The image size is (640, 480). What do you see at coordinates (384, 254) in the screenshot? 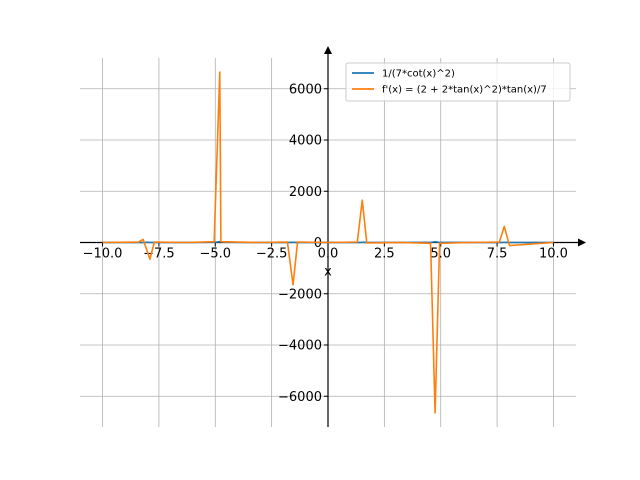
I see `x-tick-label: 2.5` at bounding box center [384, 254].